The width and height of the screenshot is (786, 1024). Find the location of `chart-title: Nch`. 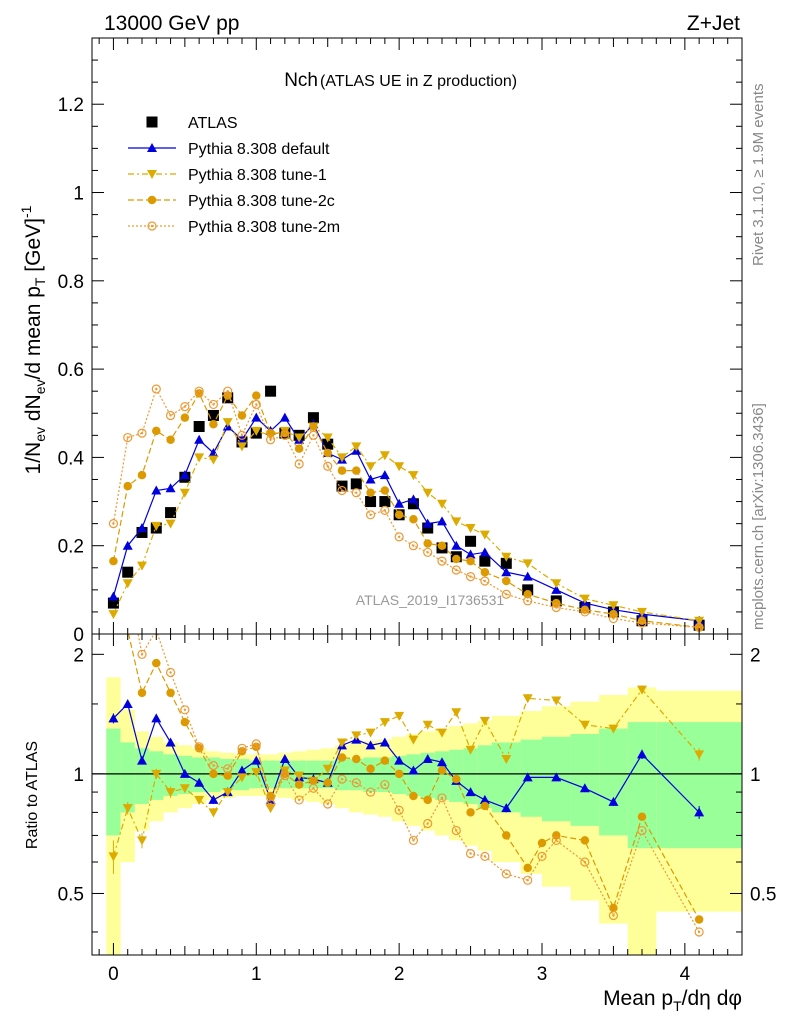

chart-title: Nch is located at coordinates (301, 80).